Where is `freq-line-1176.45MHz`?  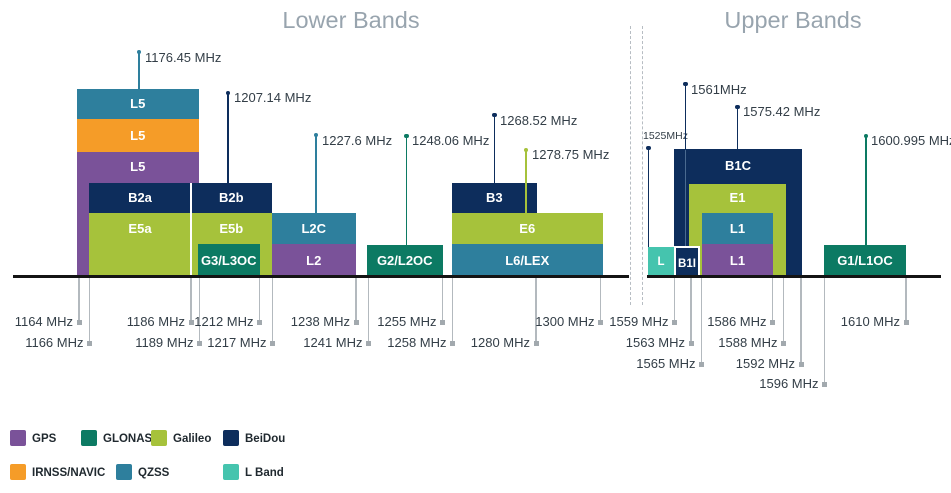
freq-line-1176.45MHz is located at coordinates (139, 70).